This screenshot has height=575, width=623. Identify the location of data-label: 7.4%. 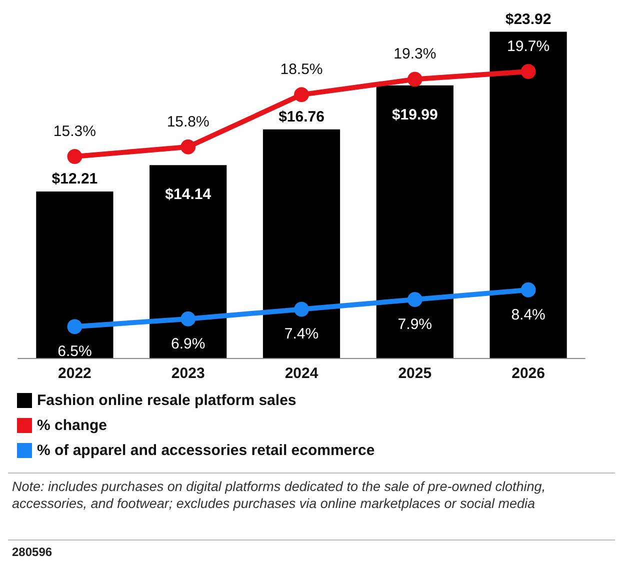
(301, 334).